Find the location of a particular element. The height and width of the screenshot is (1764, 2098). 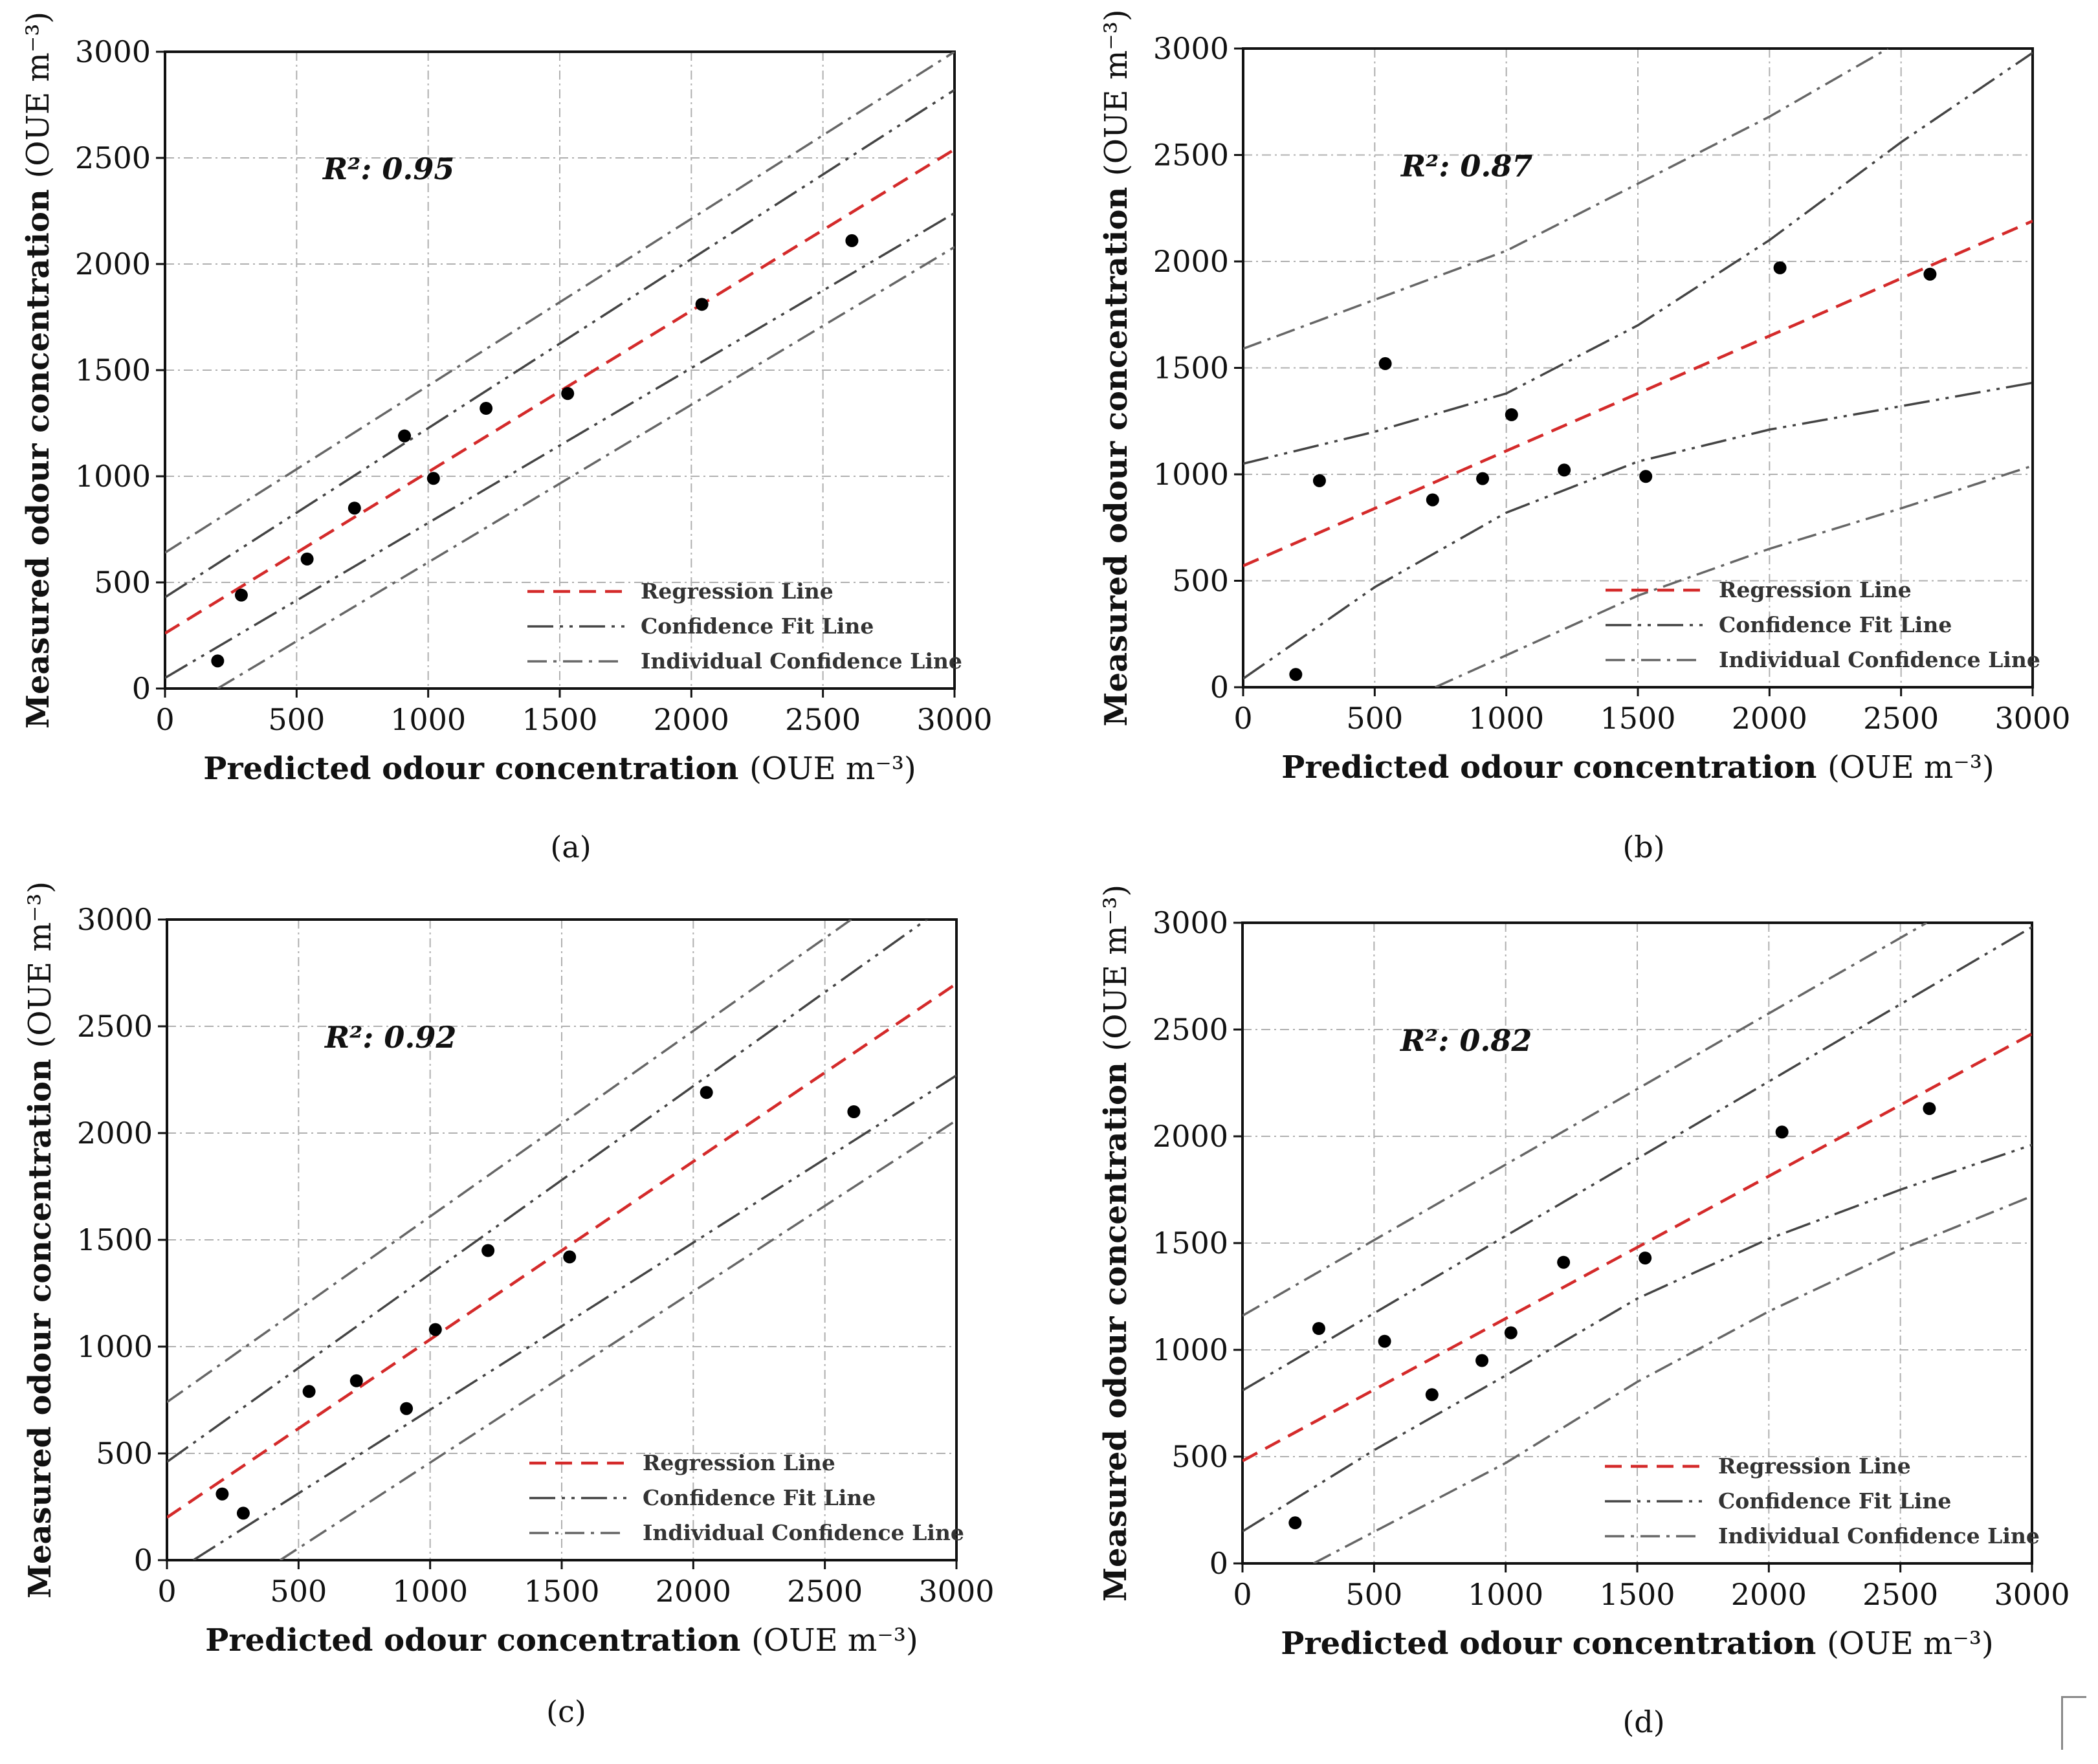

r2-annotation: R²: 0.87 is located at coordinates (1466, 165).